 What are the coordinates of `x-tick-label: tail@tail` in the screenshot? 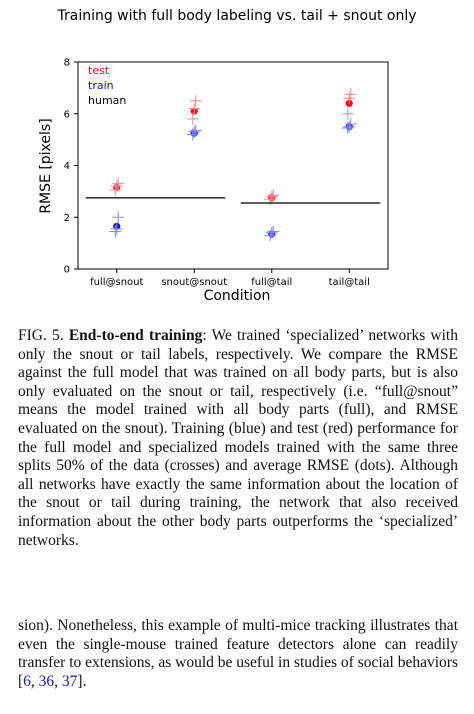 It's located at (349, 282).